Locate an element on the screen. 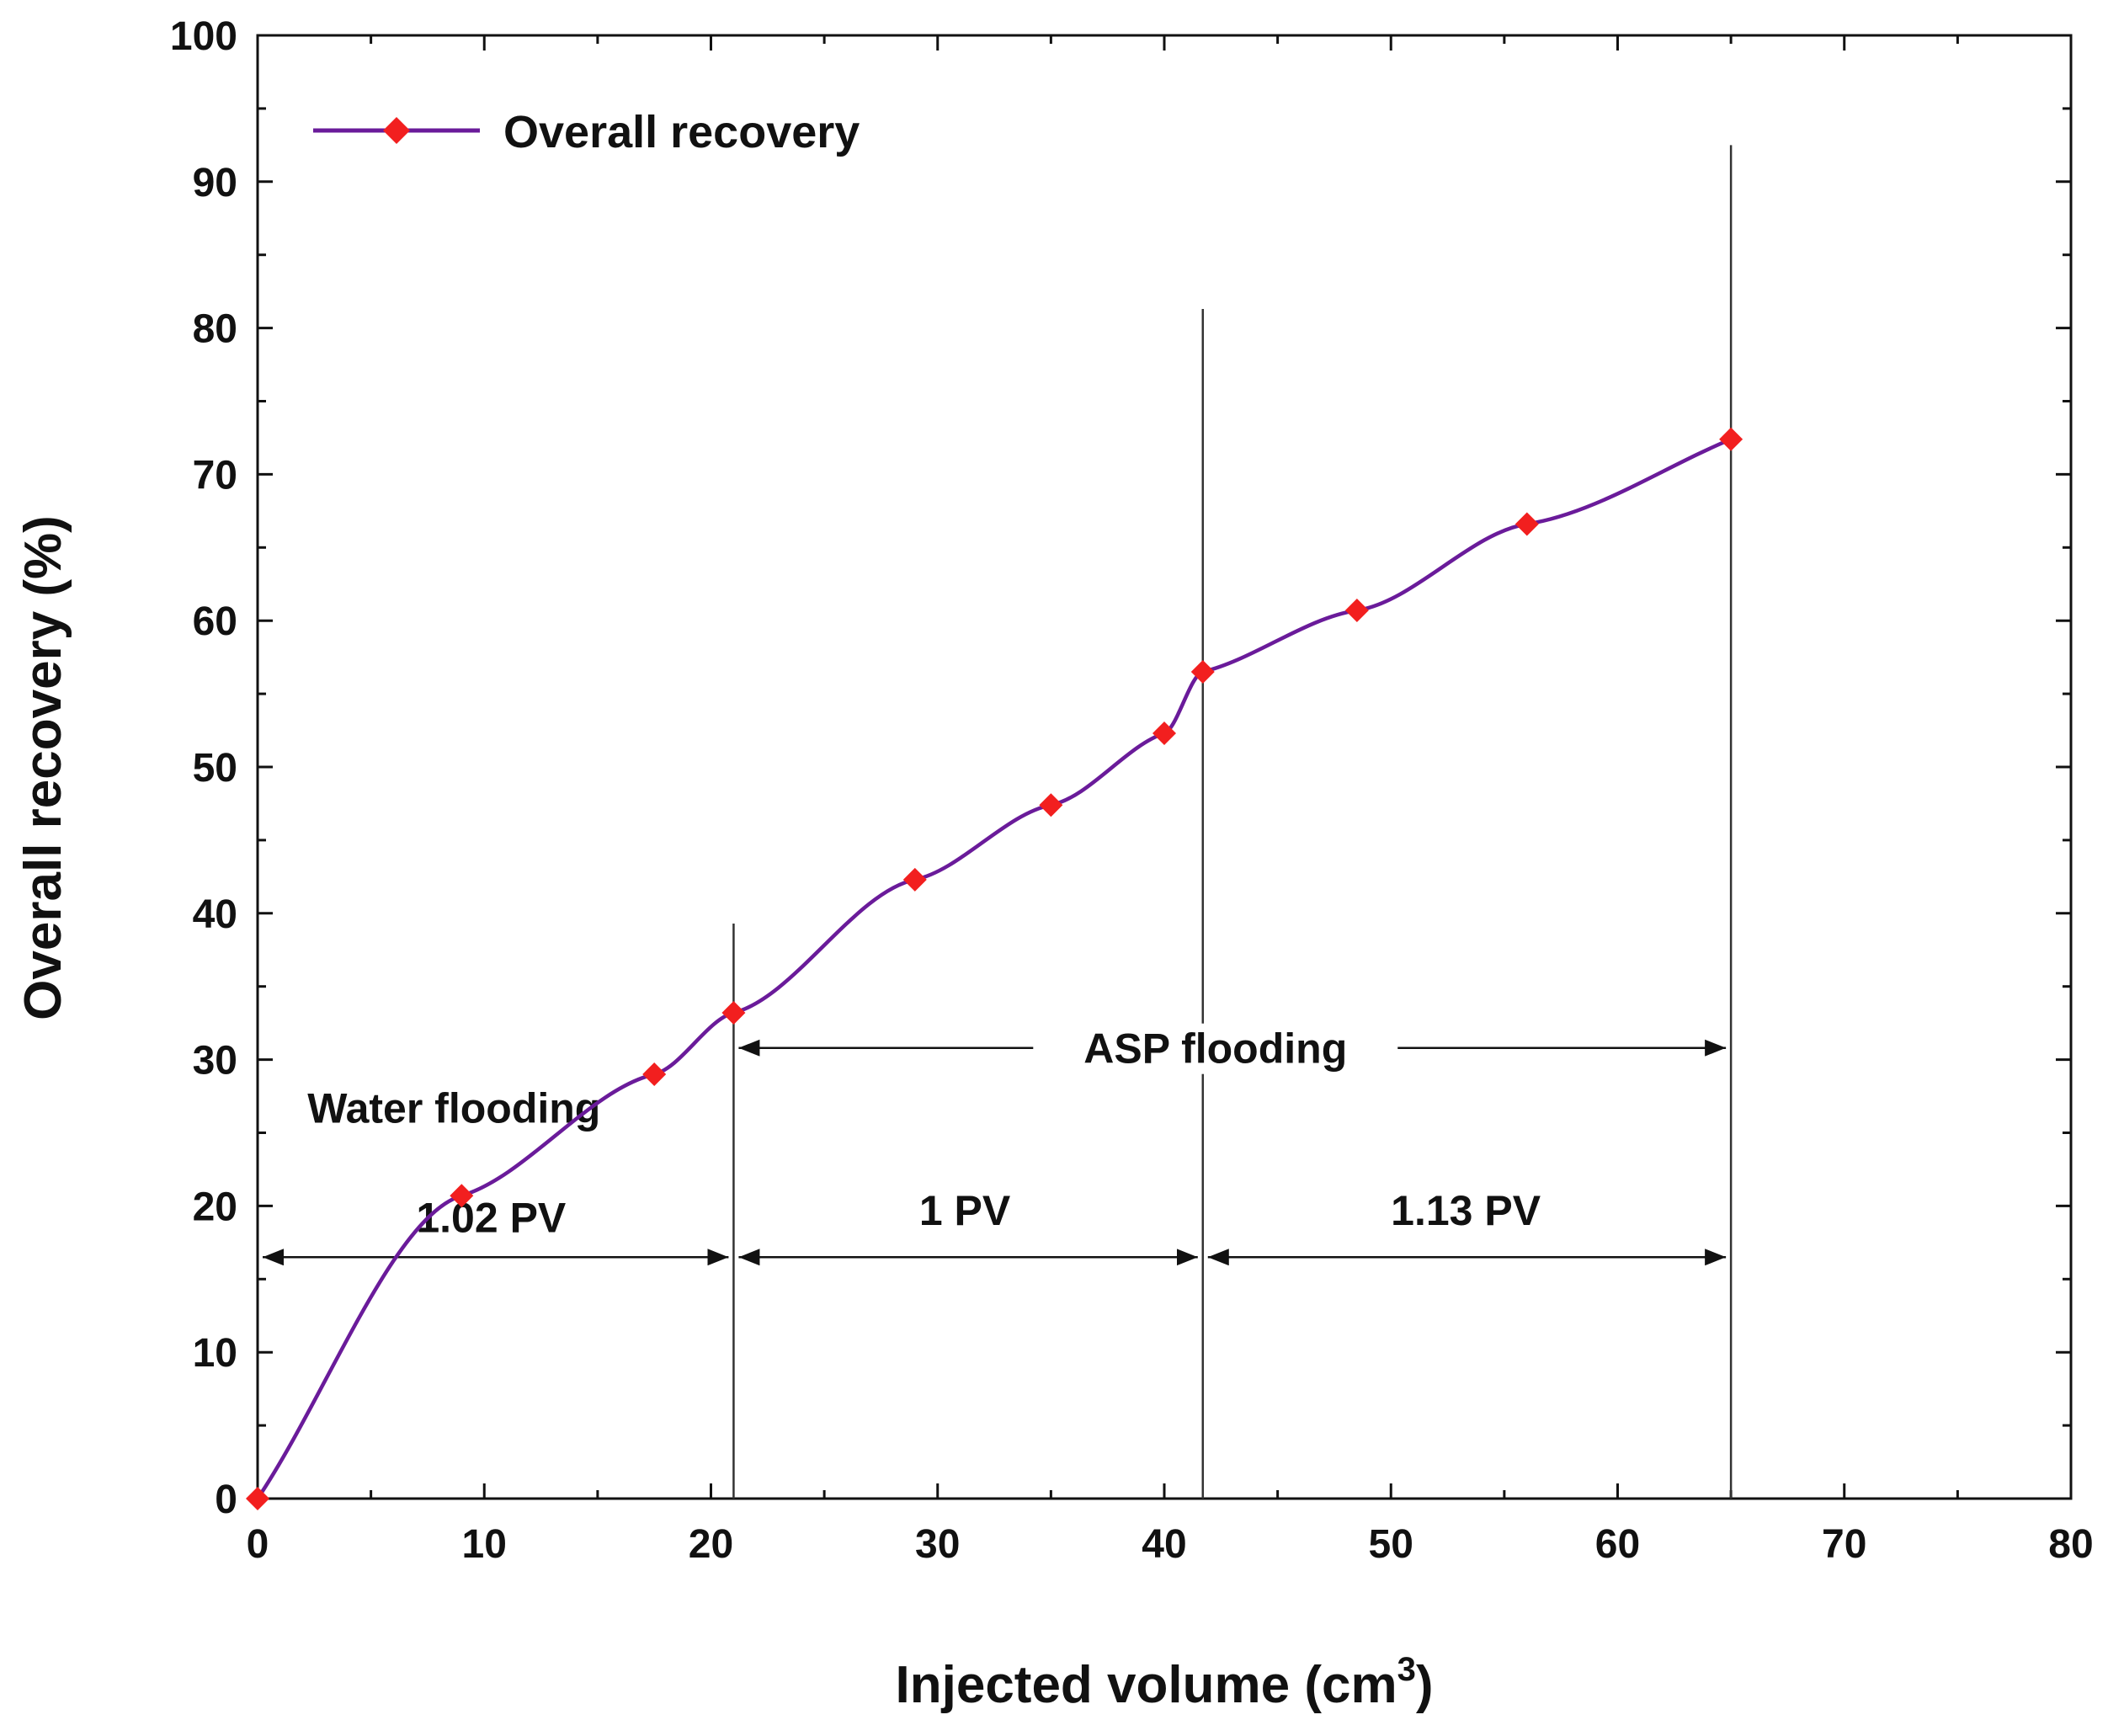 Image resolution: width=2108 pixels, height=1736 pixels. x-tick-label: 20 is located at coordinates (711, 1544).